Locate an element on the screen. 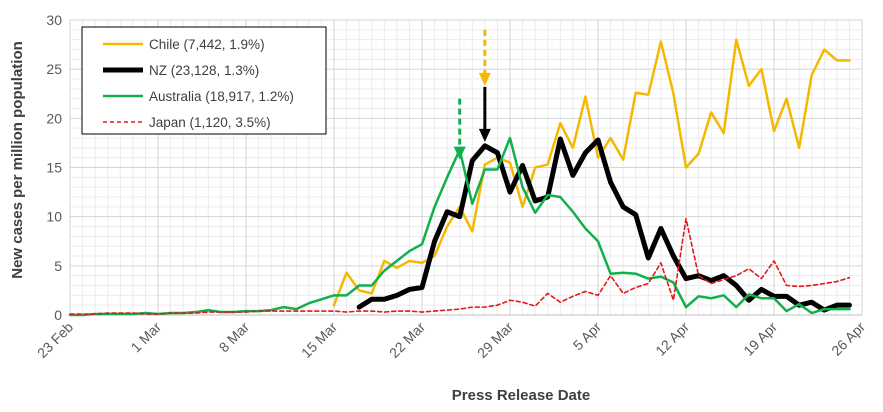 The width and height of the screenshot is (883, 412). y-tick-label: 20 is located at coordinates (54, 118).